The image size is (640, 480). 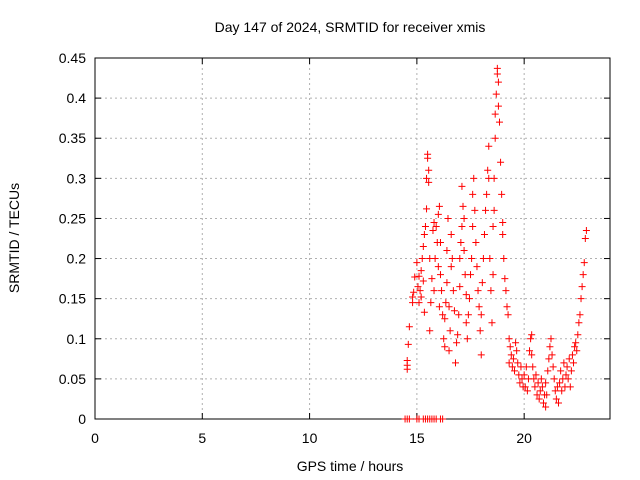 I want to click on y-tick-label: 0.25, so click(x=72, y=218).